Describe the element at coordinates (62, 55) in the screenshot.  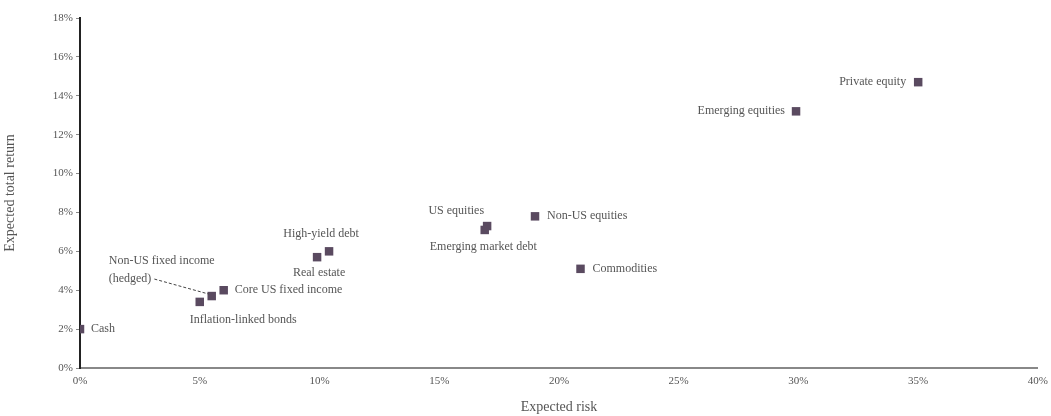
I see `y-tick-label: 16%` at that location.